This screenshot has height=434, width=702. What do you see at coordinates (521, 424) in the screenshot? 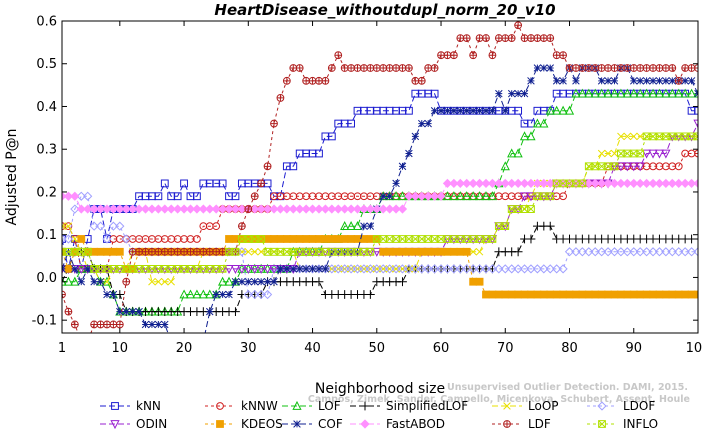
I see `legend-item-ldf: LDF` at bounding box center [521, 424].